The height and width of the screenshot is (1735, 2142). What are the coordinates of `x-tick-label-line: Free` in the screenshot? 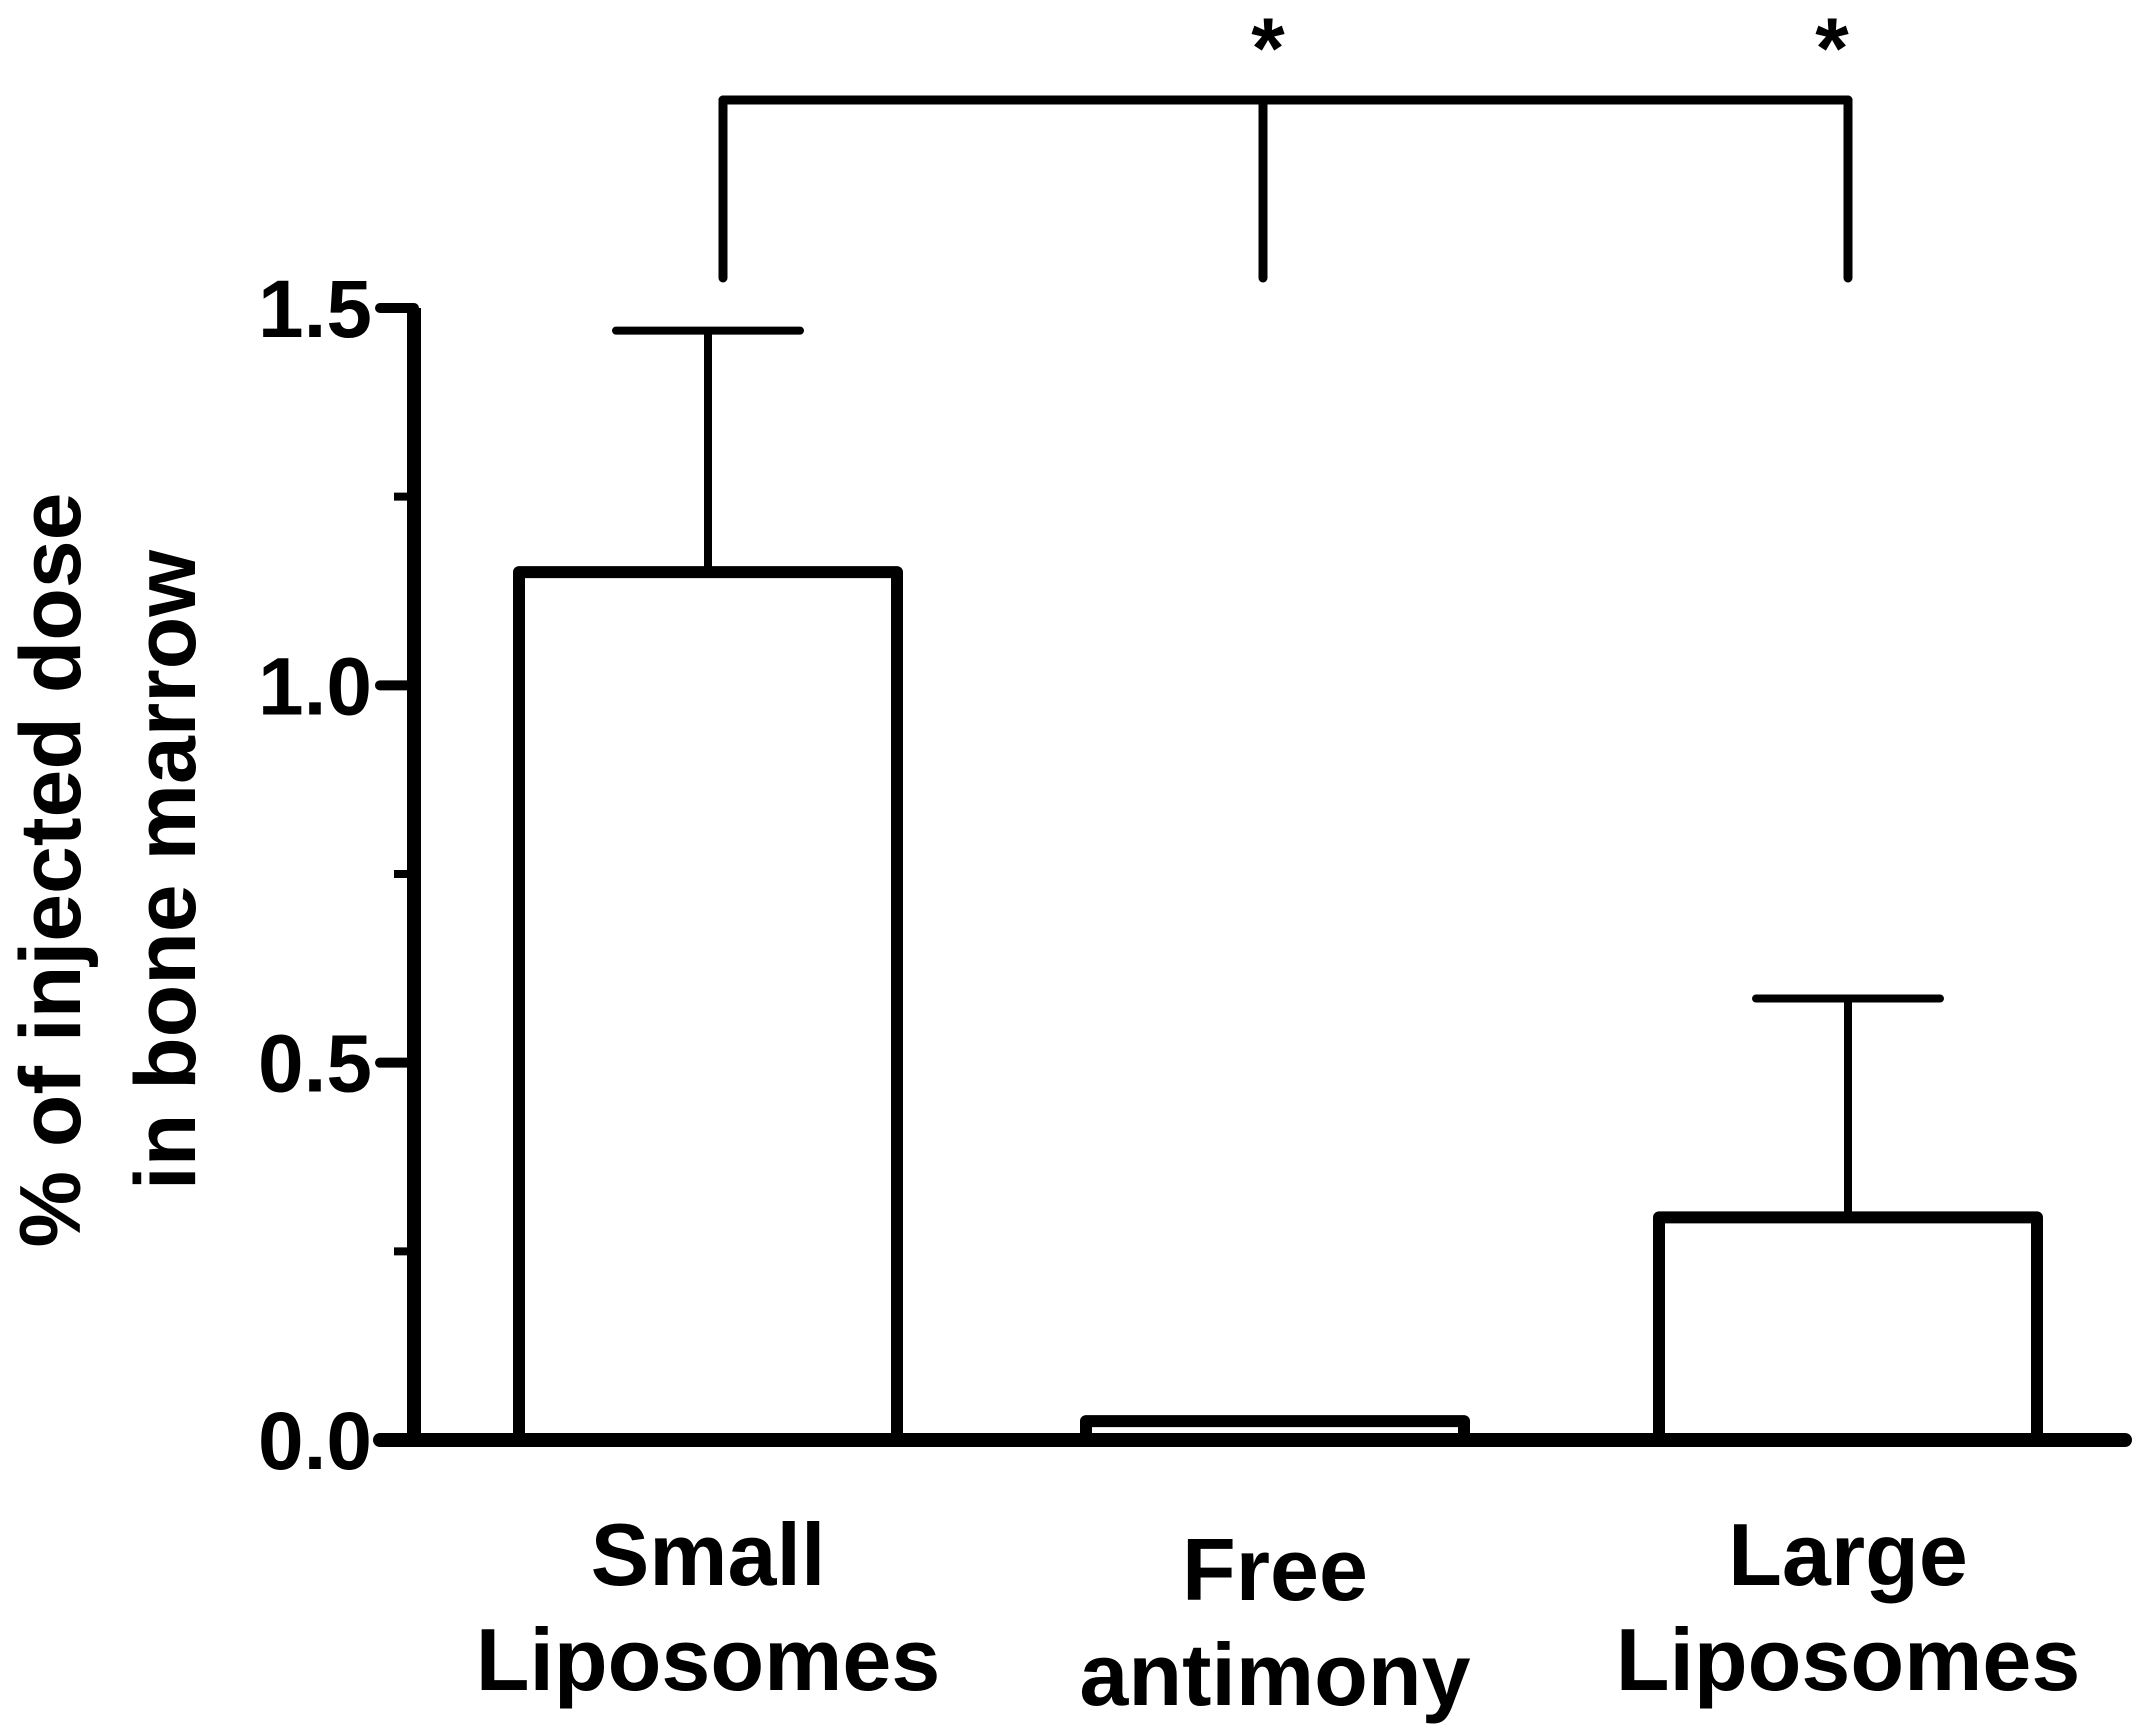 It's located at (1275, 1569).